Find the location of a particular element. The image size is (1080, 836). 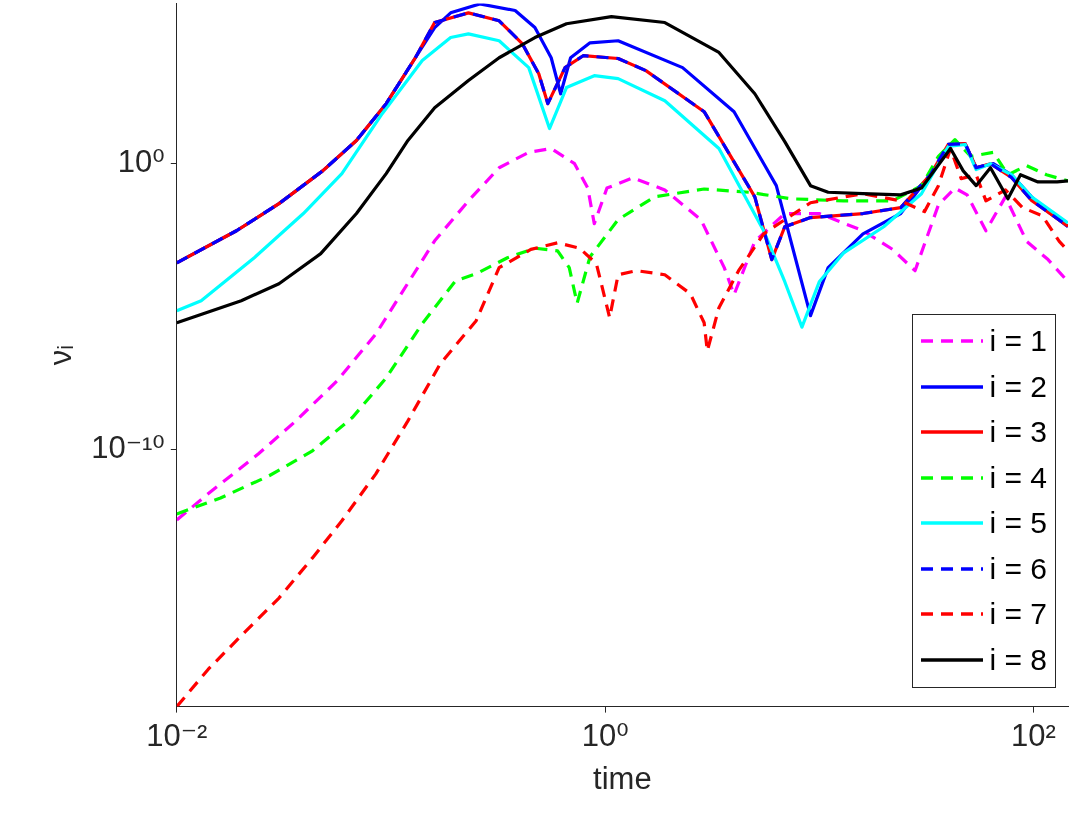

legend-label: i = 8 is located at coordinates (1018, 659).